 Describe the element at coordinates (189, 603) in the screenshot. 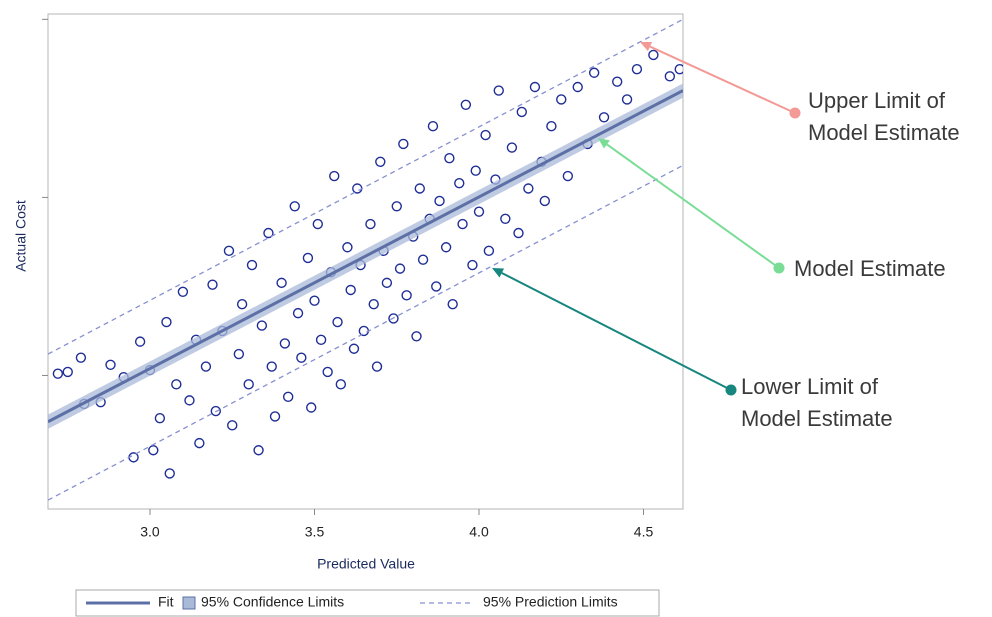

I see `legend-confidence-swatch` at that location.